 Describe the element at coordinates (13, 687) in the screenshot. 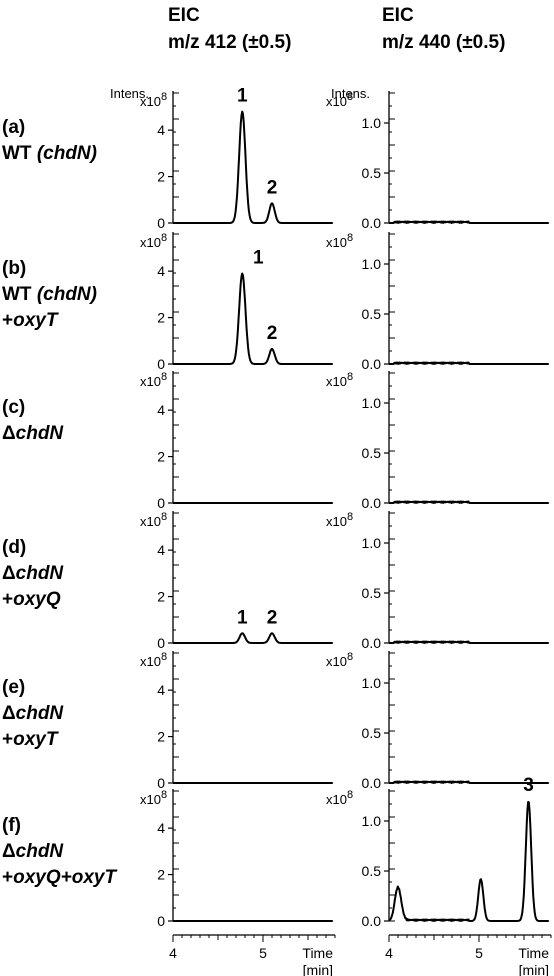

I see `row-label-line: (e)` at that location.